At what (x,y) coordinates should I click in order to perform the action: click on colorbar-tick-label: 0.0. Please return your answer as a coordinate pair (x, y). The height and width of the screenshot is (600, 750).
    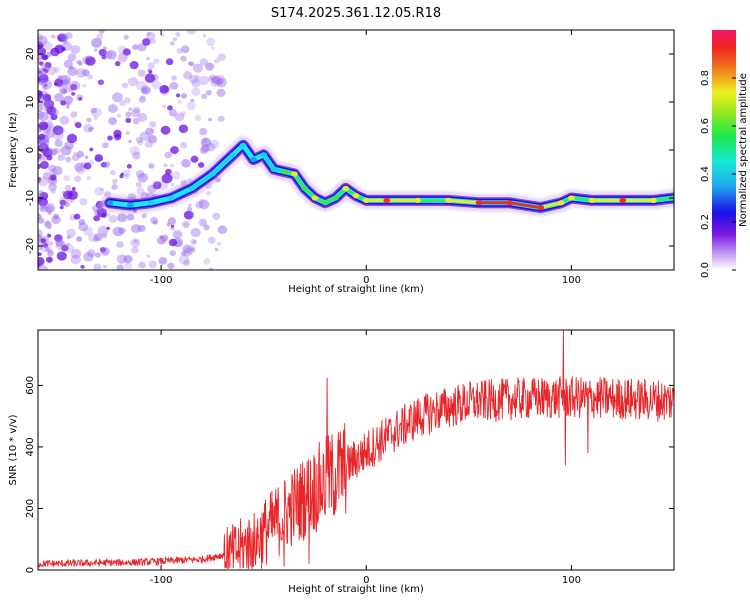
    Looking at the image, I should click on (705, 270).